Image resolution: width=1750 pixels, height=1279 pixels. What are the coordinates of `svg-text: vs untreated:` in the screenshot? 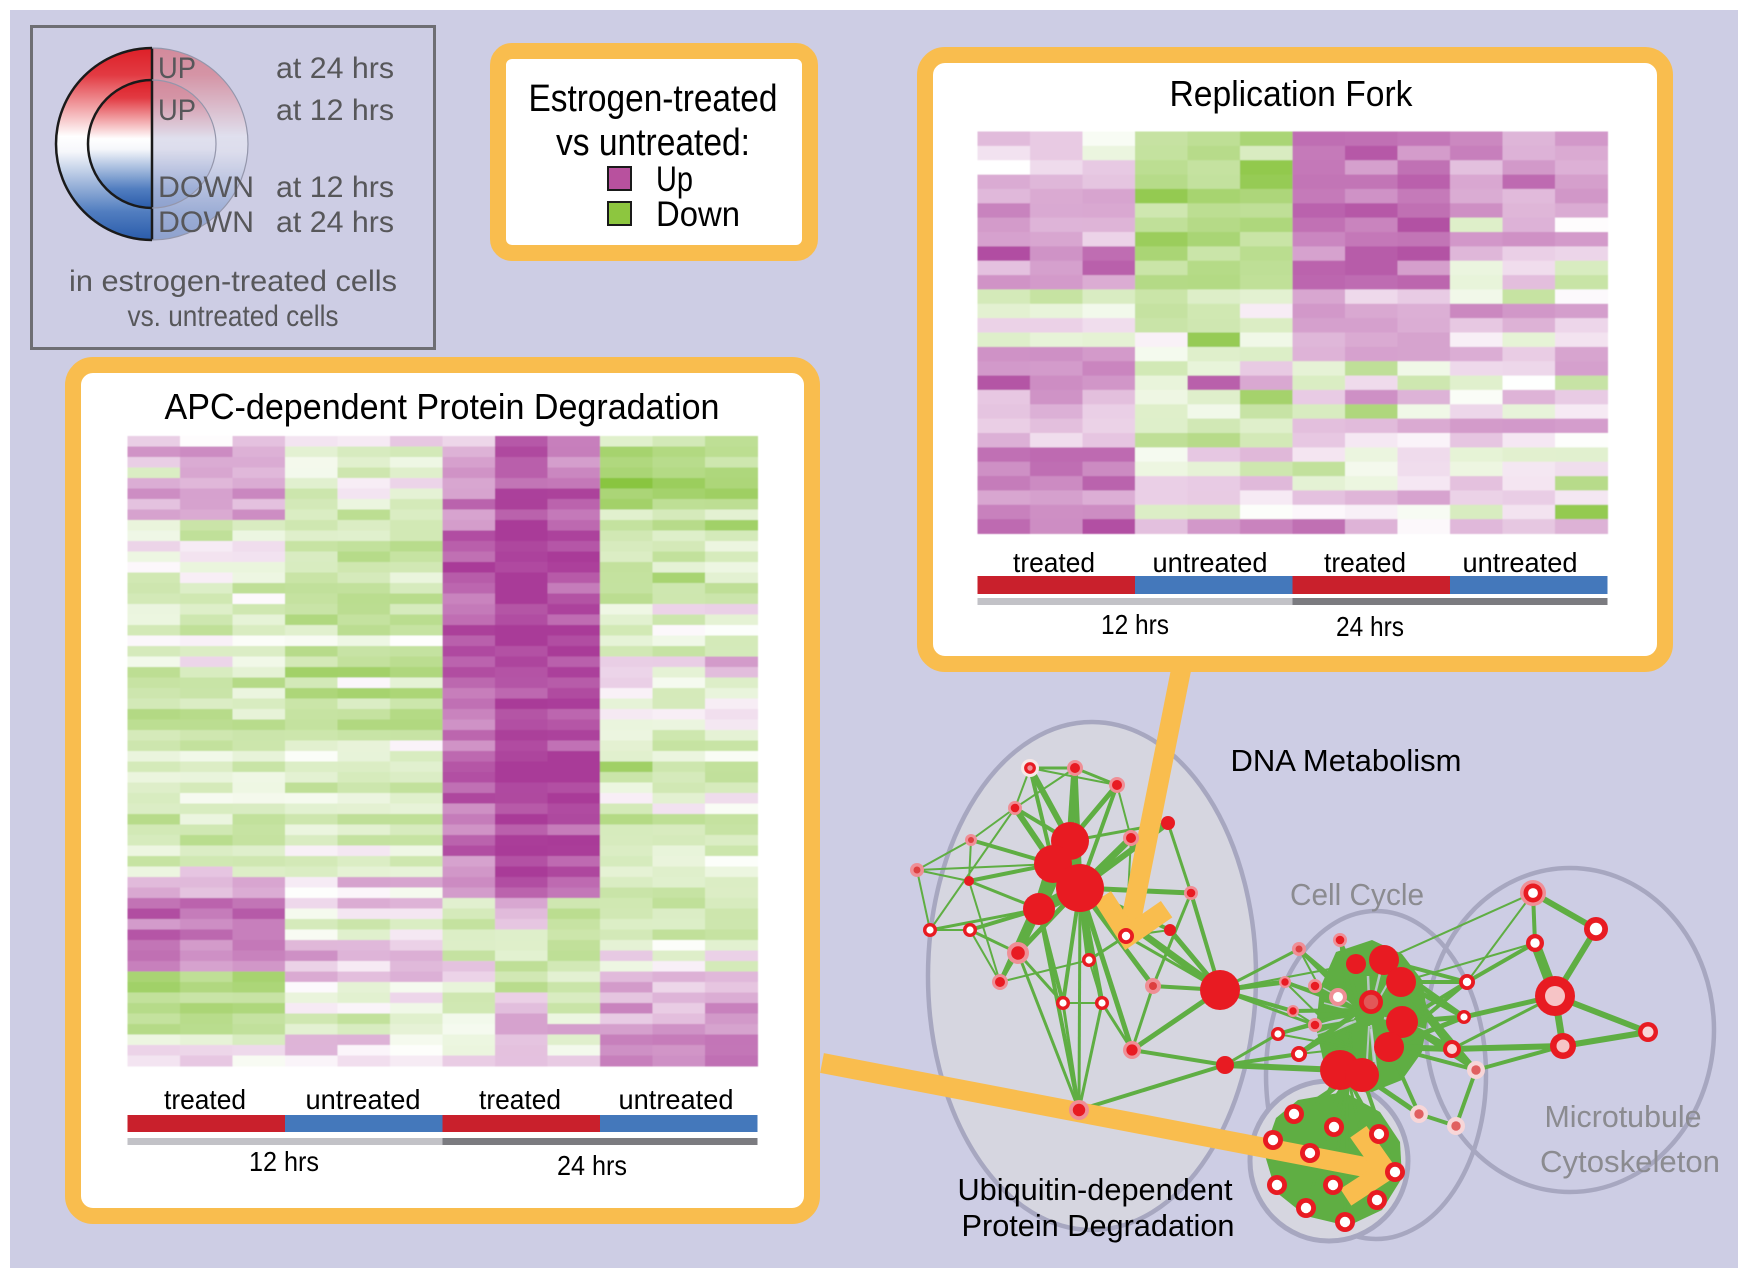 It's located at (653, 143).